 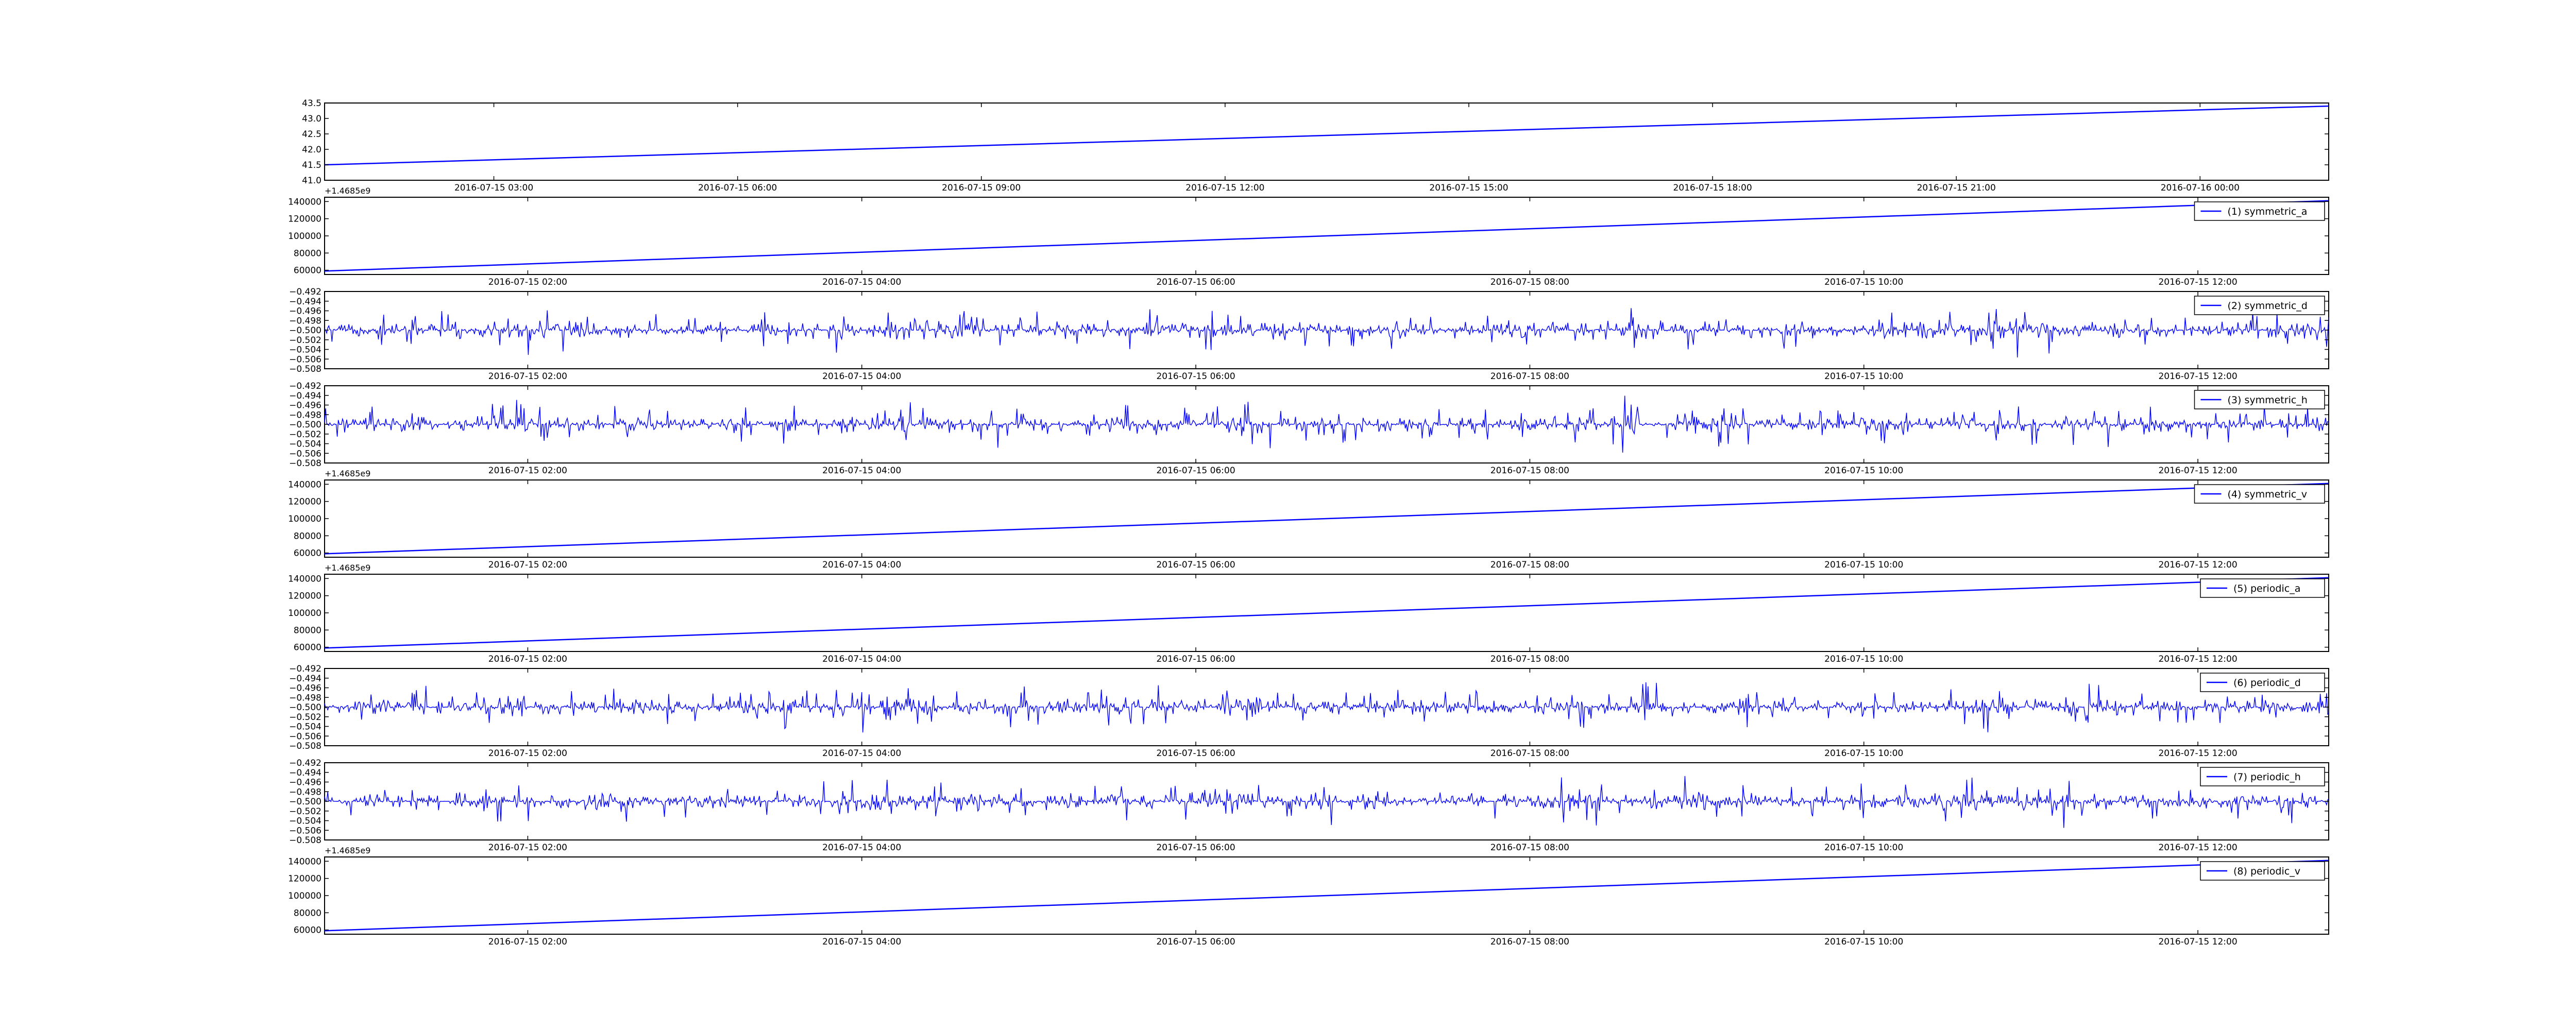 I want to click on legend-label: (5) periodic_a, so click(x=2266, y=588).